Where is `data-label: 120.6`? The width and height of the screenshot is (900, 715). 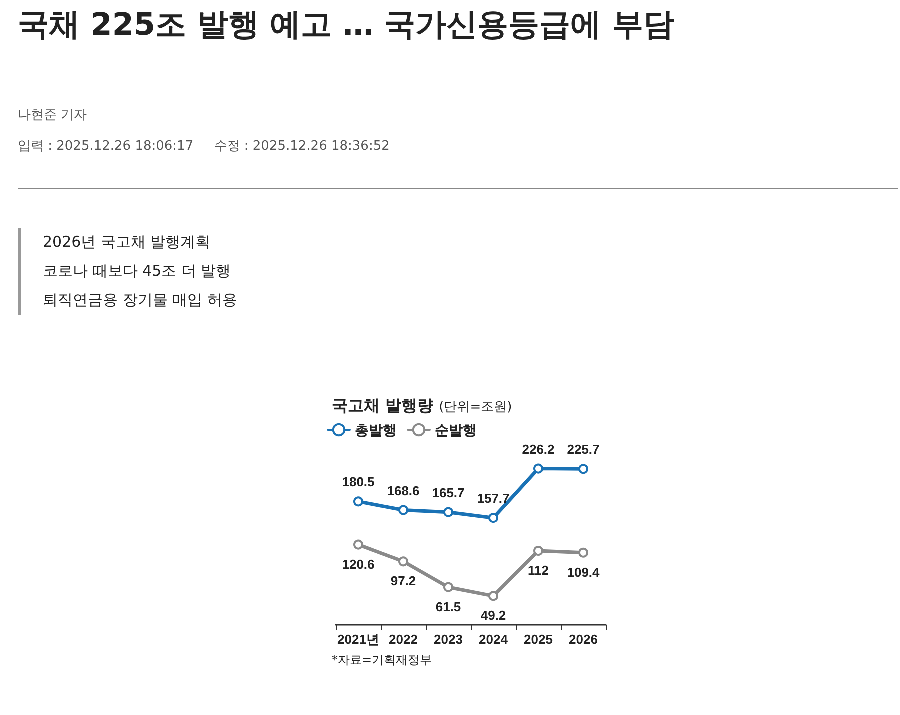
data-label: 120.6 is located at coordinates (358, 564).